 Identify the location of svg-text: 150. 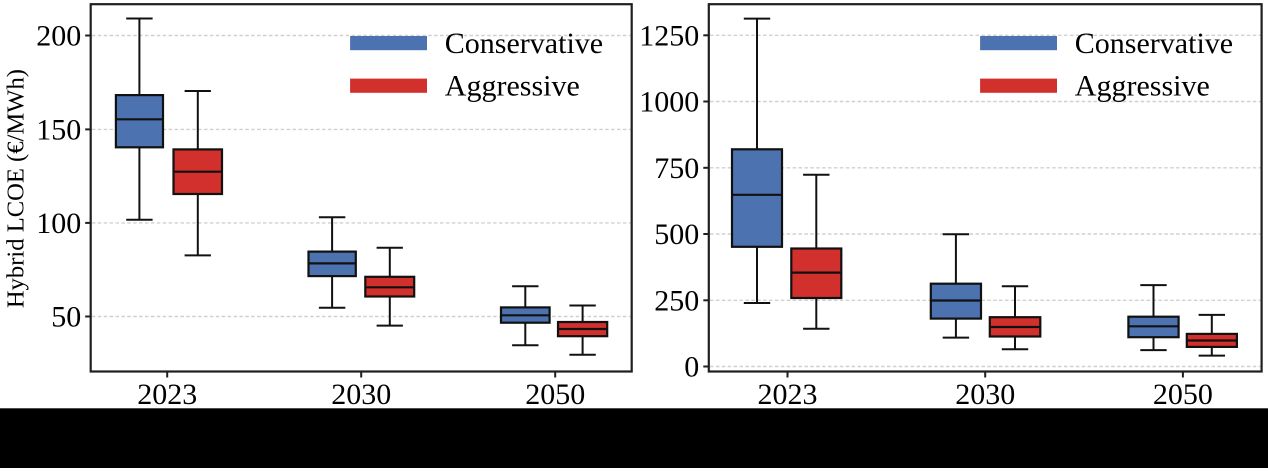
(58, 129).